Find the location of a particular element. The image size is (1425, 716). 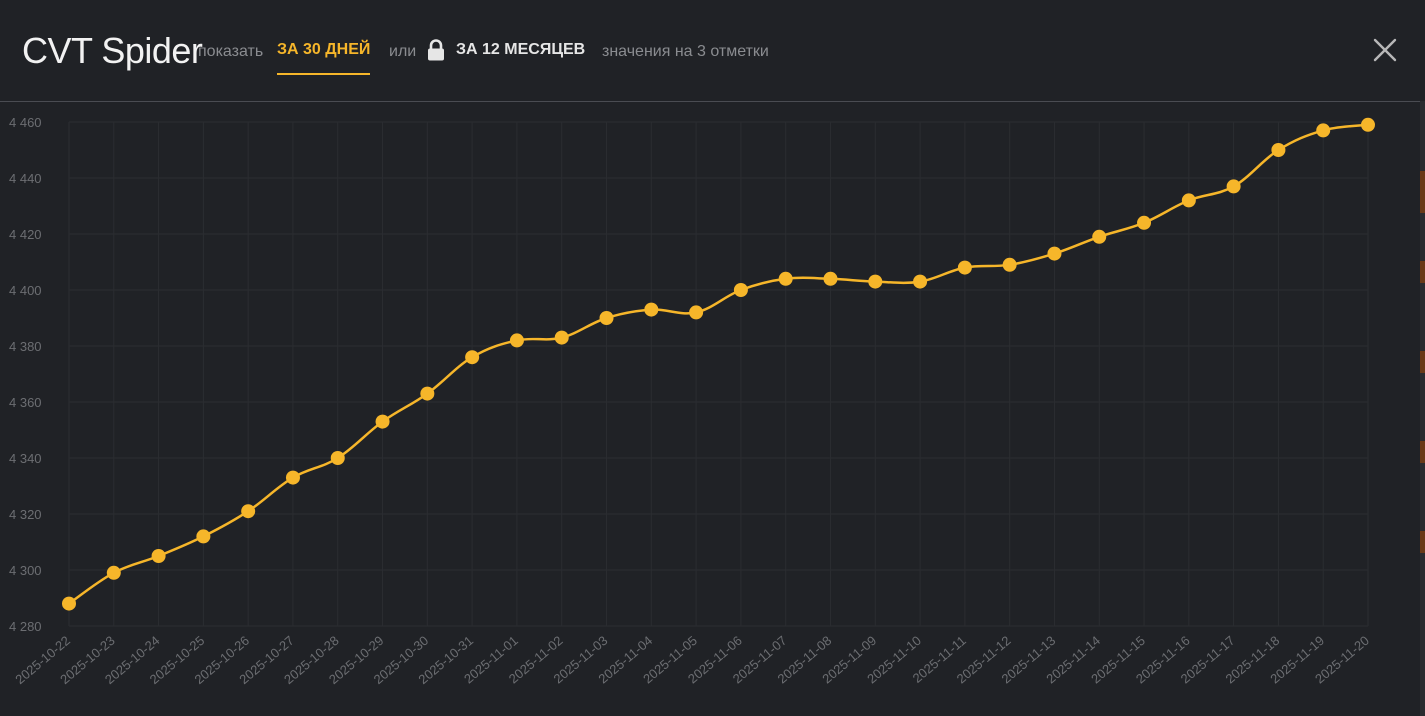

y-tick-label: 4 400 is located at coordinates (25, 290).